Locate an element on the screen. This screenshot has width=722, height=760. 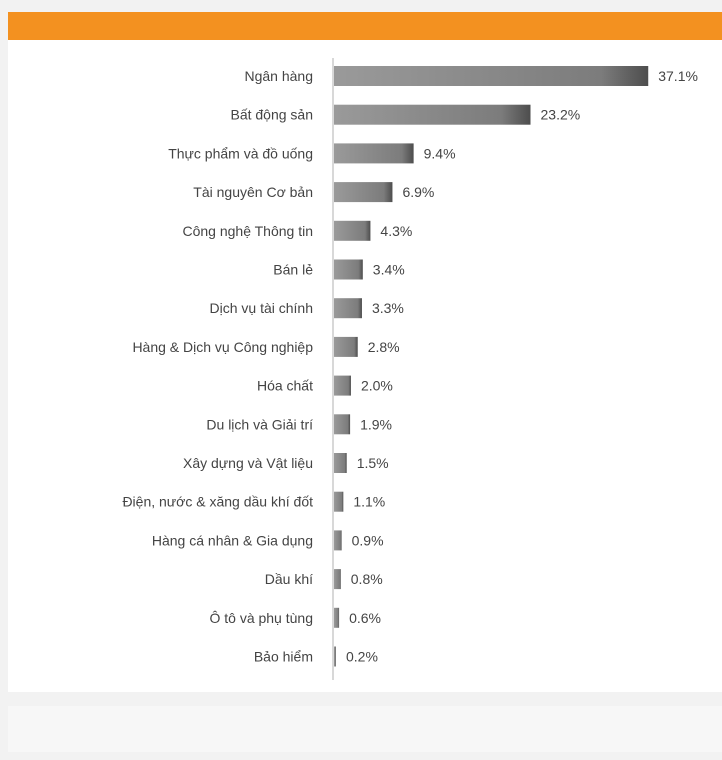
value-label: 3.4% is located at coordinates (389, 270).